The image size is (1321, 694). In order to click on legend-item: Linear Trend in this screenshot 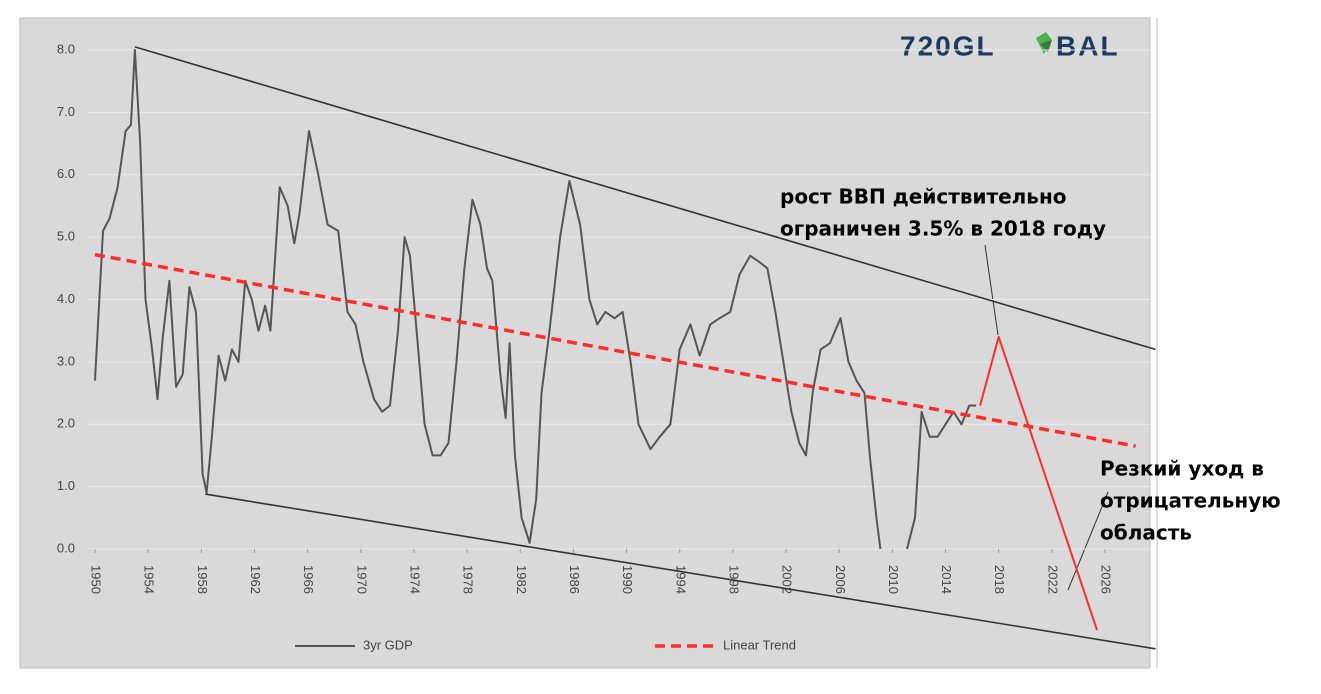, I will do `click(725, 644)`.